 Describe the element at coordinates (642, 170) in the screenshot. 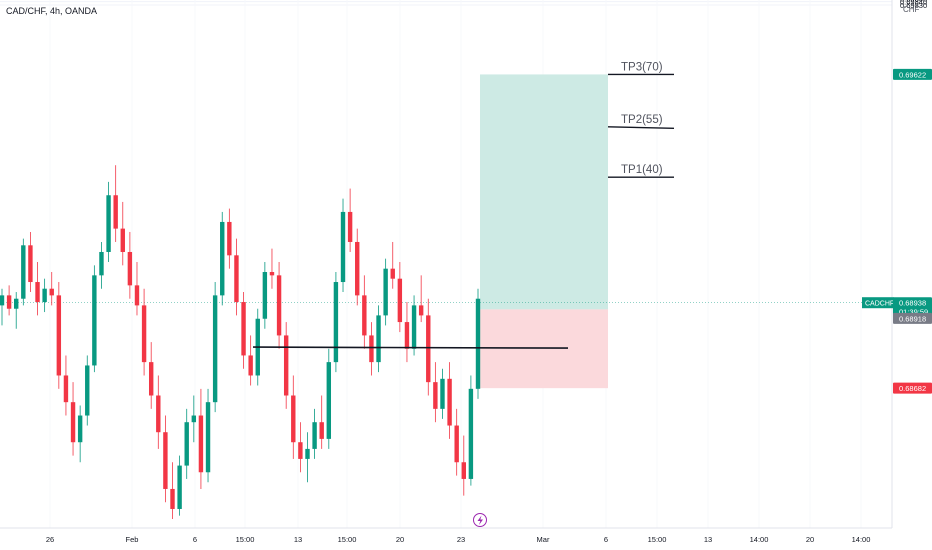

I see `take-profit-label: TP1(40)` at that location.